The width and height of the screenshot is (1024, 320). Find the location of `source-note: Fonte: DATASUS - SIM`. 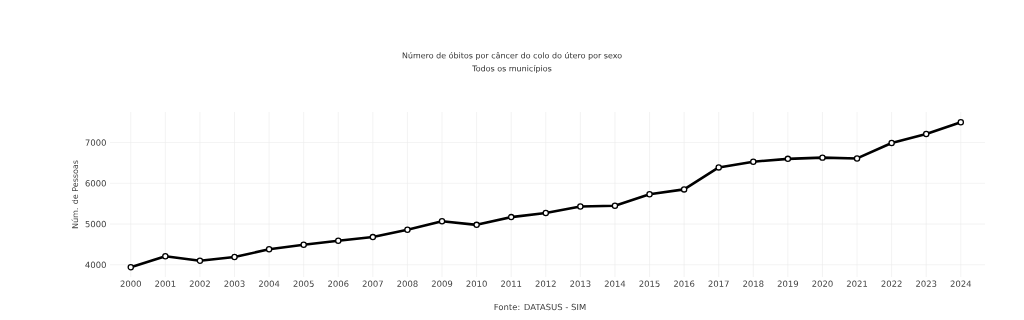

source-note: Fonte: DATASUS - SIM is located at coordinates (540, 307).